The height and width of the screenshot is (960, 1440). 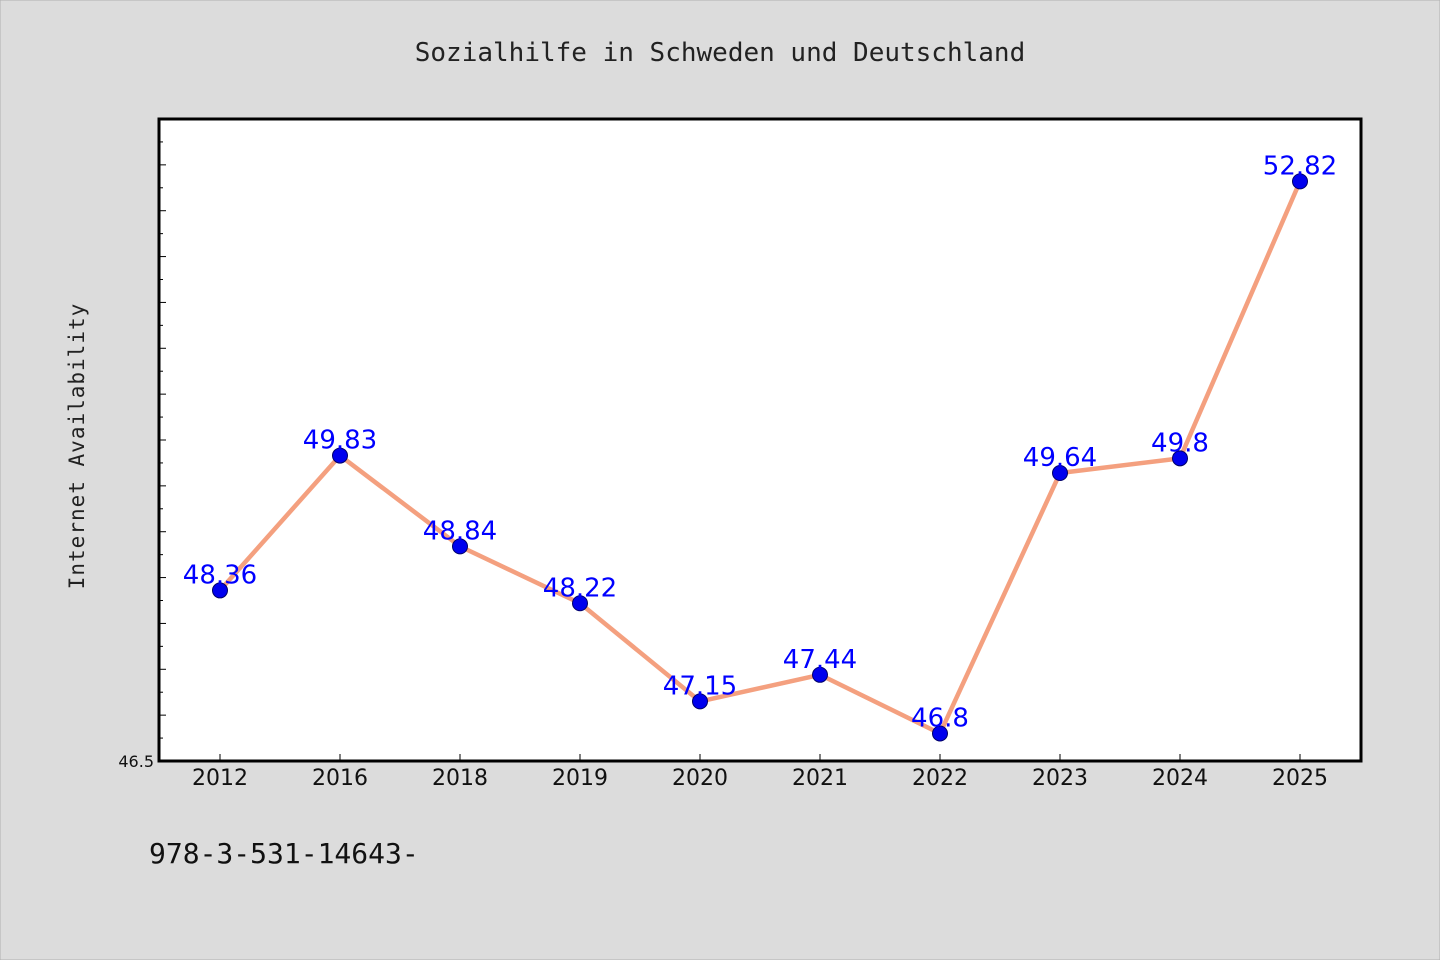 What do you see at coordinates (460, 531) in the screenshot?
I see `data-label: 48.84` at bounding box center [460, 531].